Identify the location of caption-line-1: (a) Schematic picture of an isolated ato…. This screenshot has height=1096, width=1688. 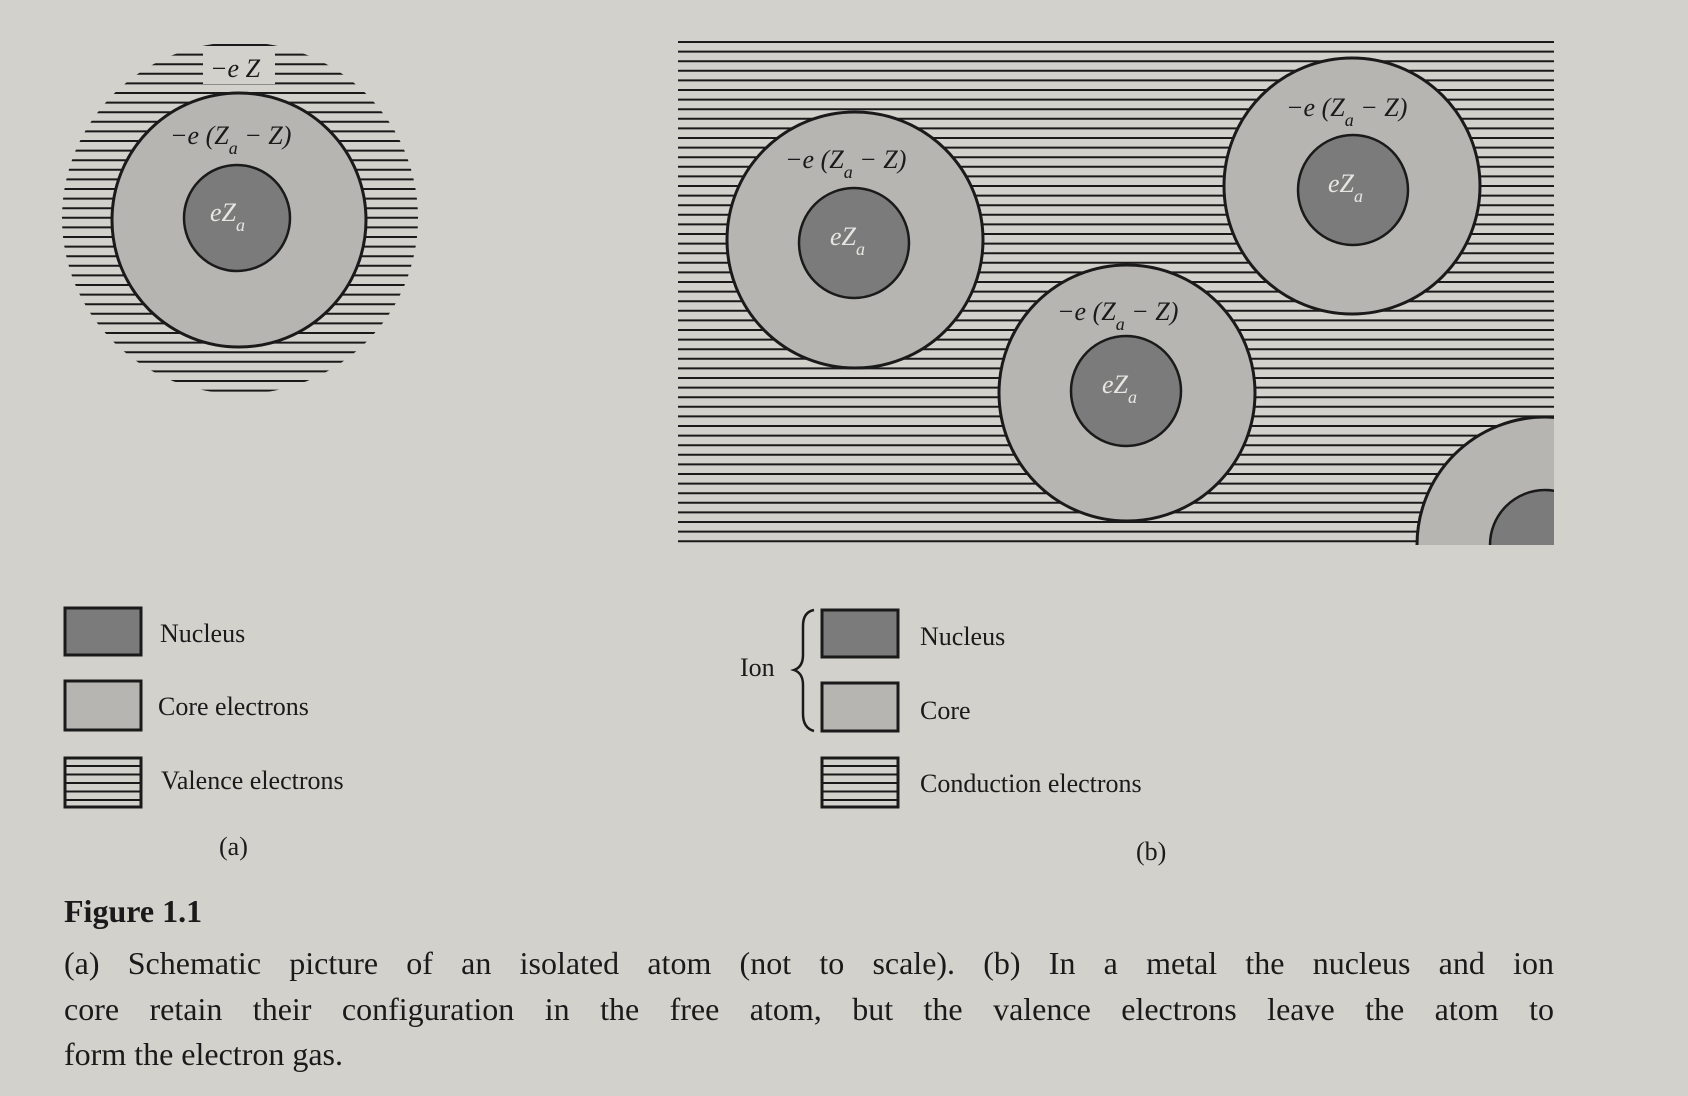
(809, 963).